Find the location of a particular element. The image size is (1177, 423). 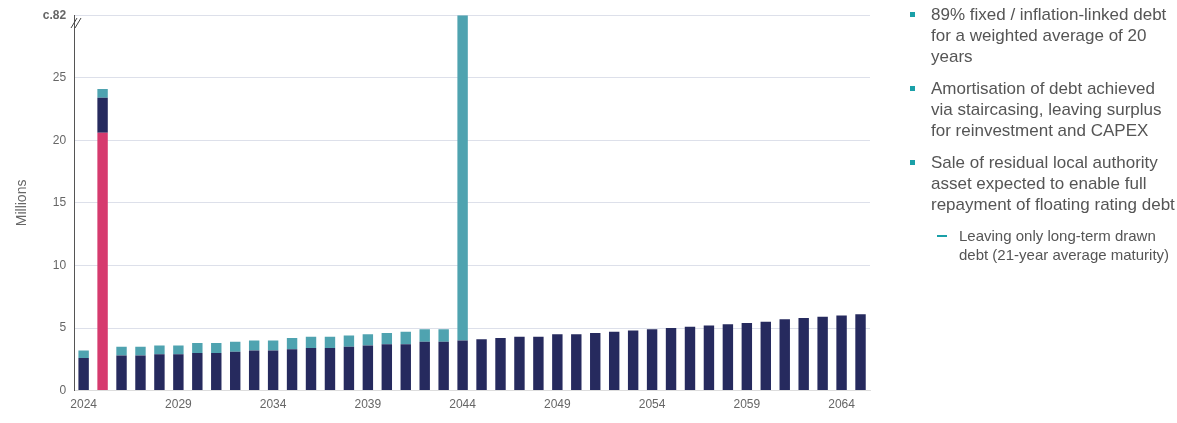

text: Sale of residual local authority asset expected to enable full repayment of floating rating debt is located at coordinates (1053, 183).